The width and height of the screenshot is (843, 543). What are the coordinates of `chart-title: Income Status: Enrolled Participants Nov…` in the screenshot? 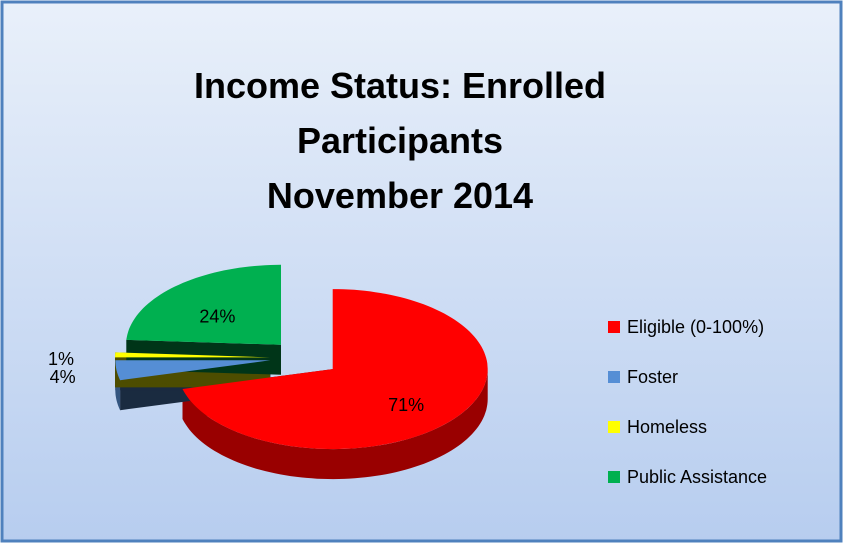 It's located at (400, 140).